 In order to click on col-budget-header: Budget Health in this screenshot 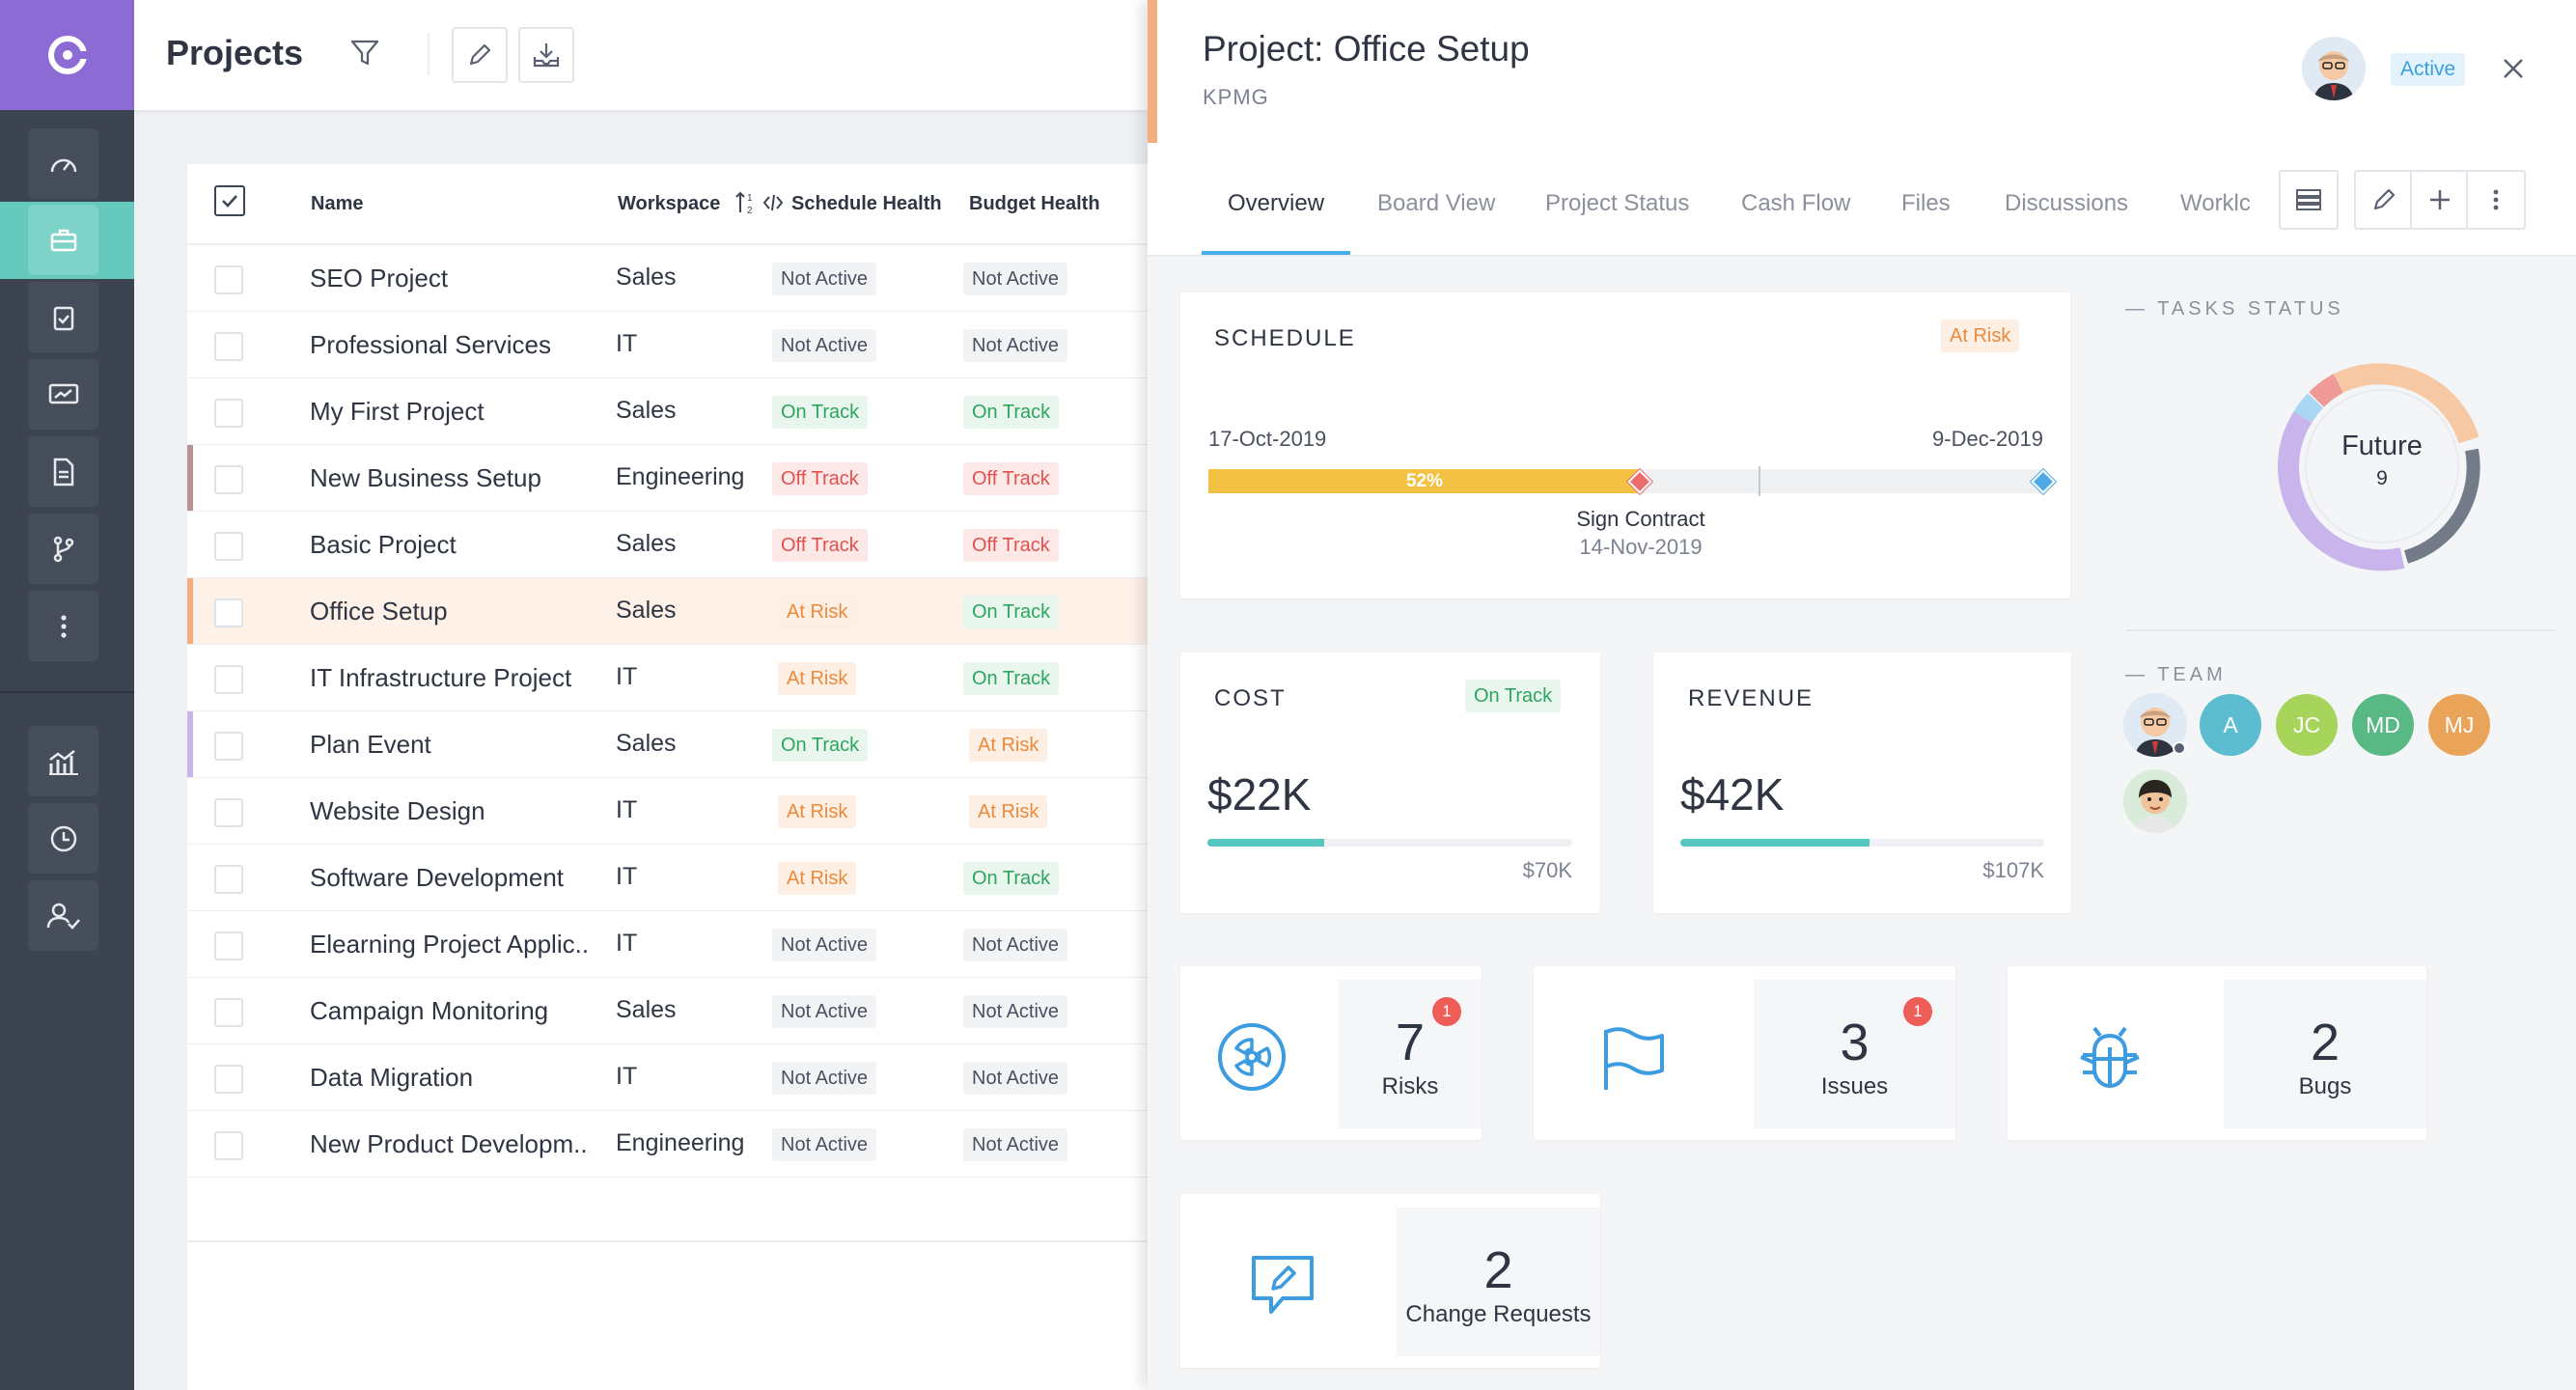, I will do `click(1034, 203)`.